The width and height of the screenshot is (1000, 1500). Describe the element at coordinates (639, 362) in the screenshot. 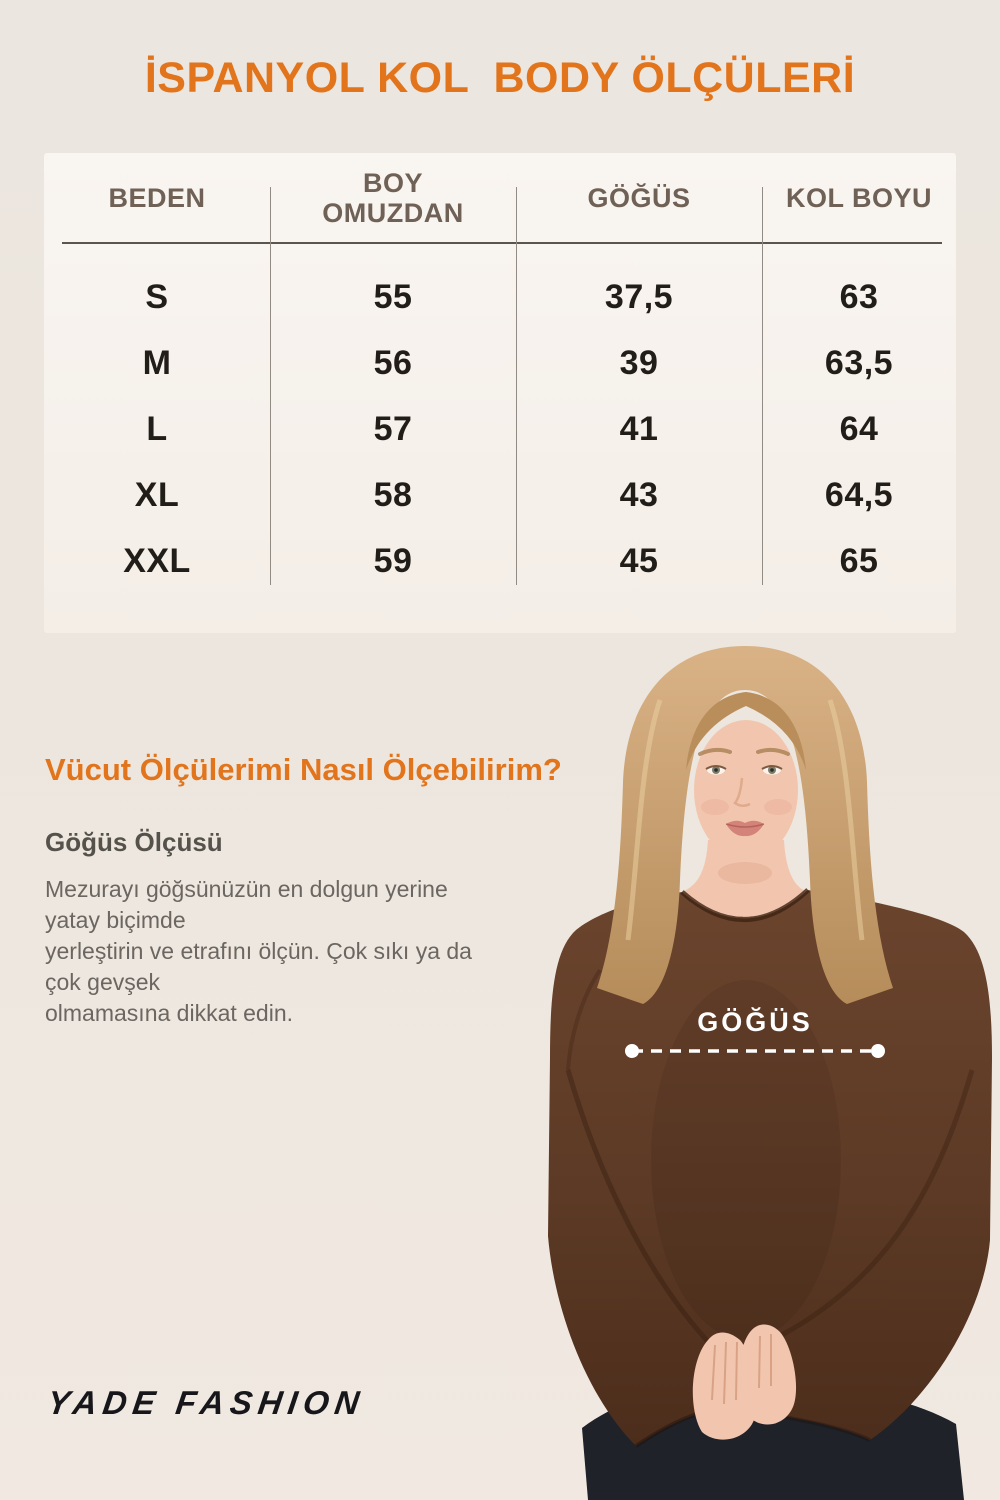

I see `value-cell: 39` at that location.